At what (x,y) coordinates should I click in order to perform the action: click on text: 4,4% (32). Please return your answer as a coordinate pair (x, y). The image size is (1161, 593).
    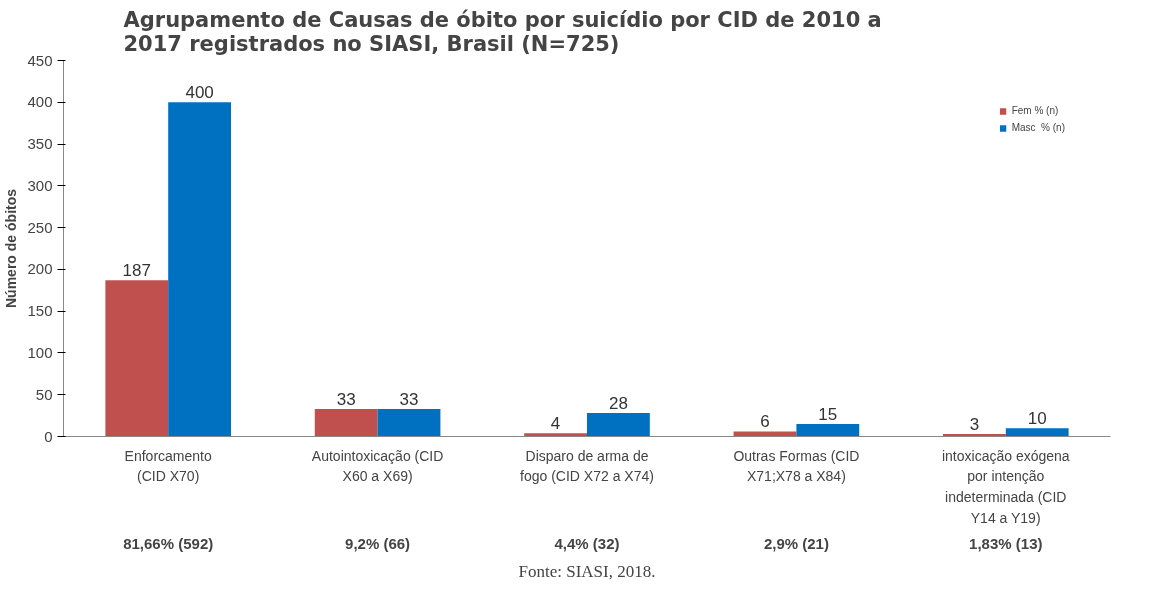
    Looking at the image, I should click on (587, 543).